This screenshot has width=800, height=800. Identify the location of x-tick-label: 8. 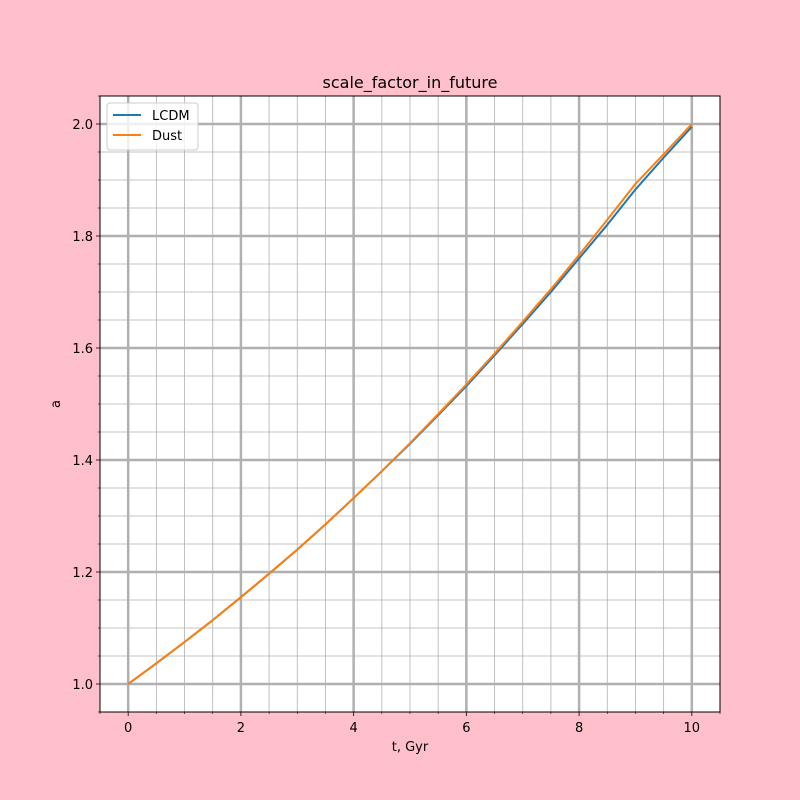
(579, 728).